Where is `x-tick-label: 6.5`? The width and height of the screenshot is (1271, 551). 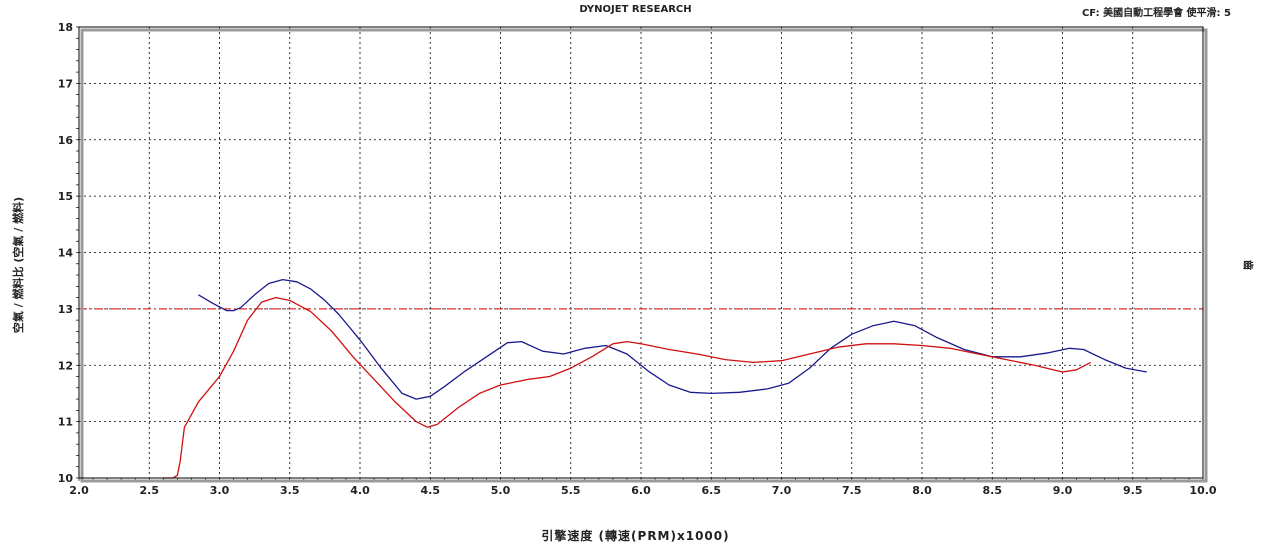
x-tick-label: 6.5 is located at coordinates (712, 490).